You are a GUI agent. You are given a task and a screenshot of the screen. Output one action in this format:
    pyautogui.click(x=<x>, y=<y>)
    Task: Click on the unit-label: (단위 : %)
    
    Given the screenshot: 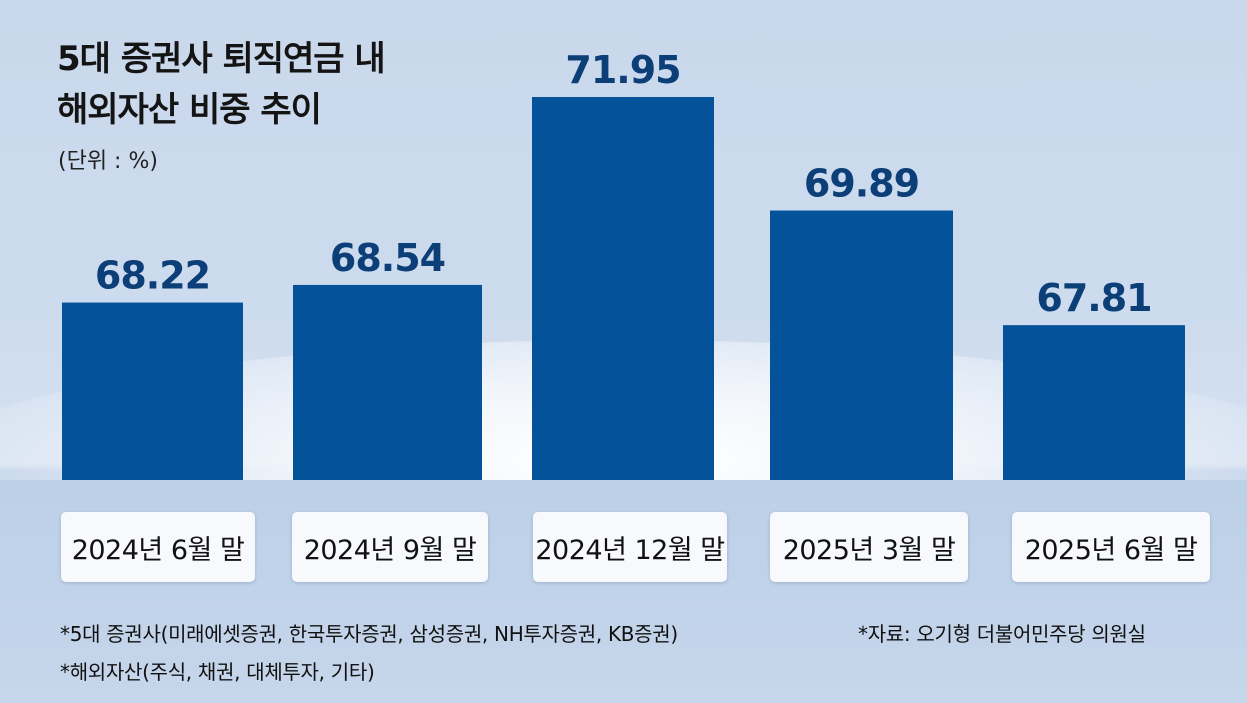 What is the action you would take?
    pyautogui.click(x=108, y=161)
    